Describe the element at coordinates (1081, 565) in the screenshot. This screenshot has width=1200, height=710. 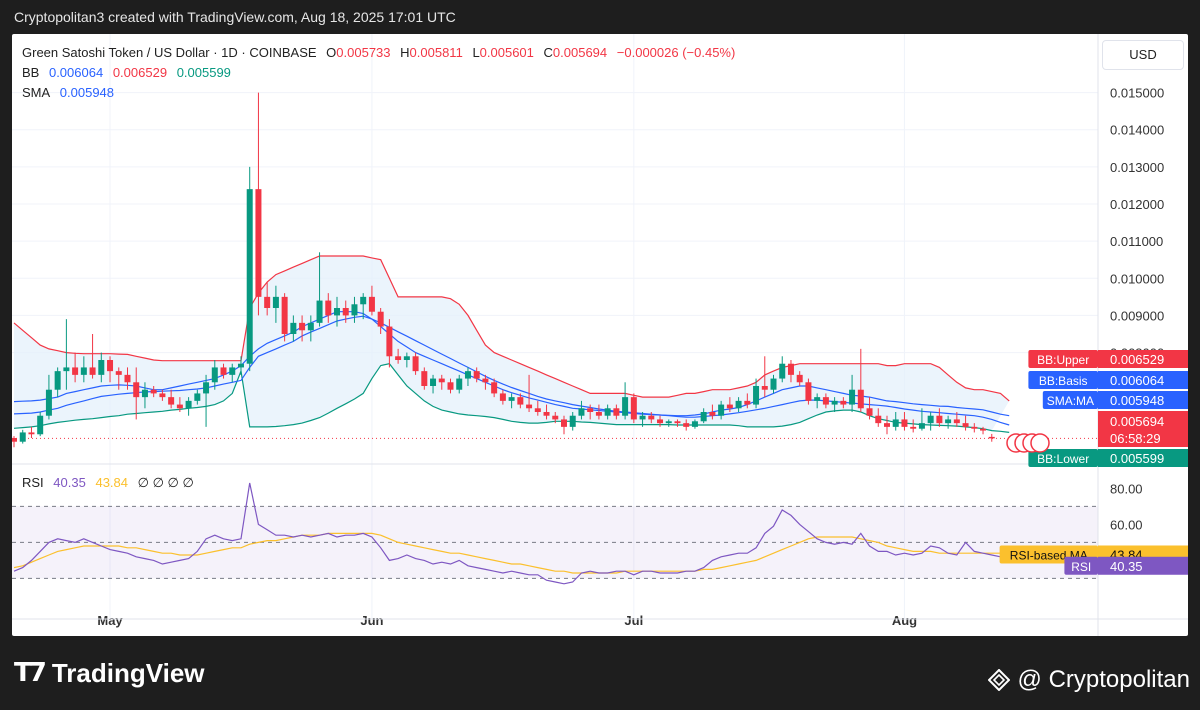
I see `rsi-tag-label-bg` at that location.